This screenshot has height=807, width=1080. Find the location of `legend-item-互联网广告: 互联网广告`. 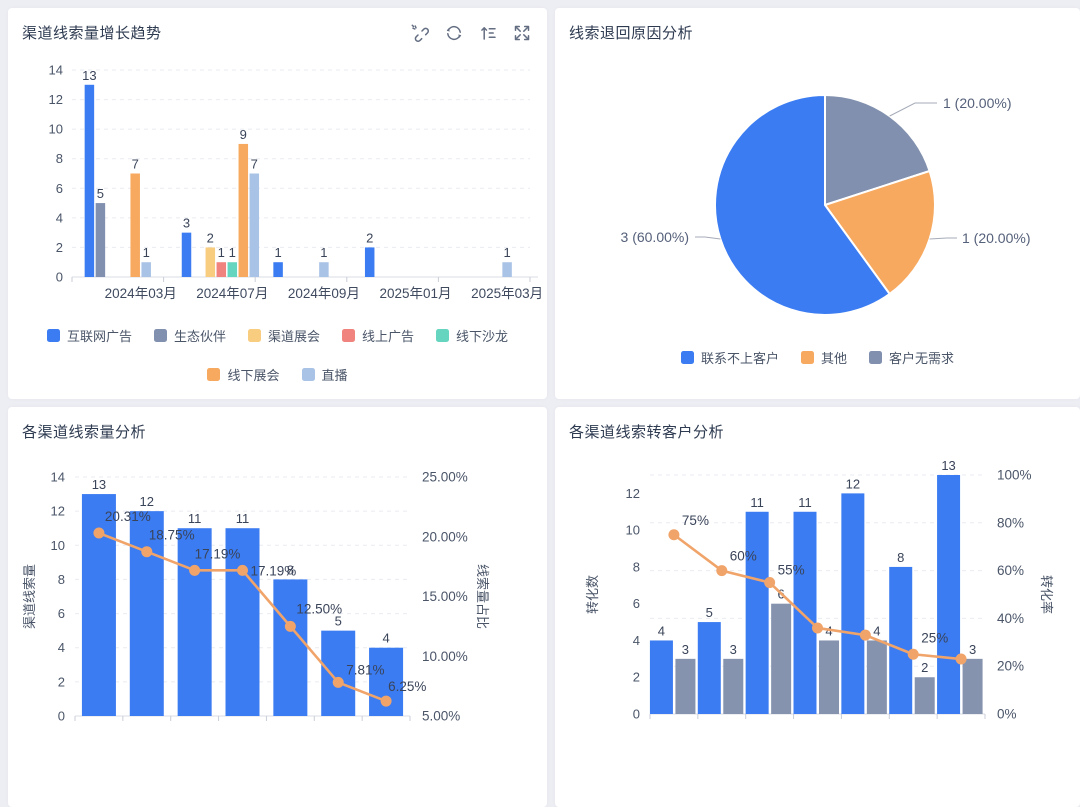

legend-item-互联网广告: 互联网广告 is located at coordinates (89, 335).